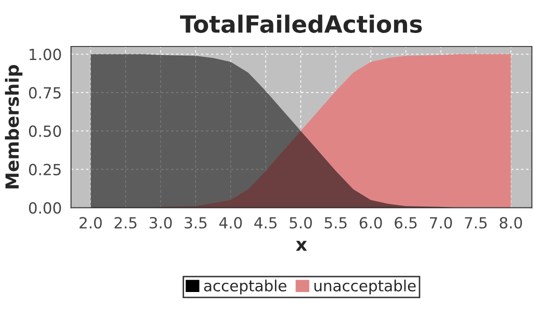 Image resolution: width=534 pixels, height=310 pixels. I want to click on y-tick-label: 0.25, so click(44, 170).